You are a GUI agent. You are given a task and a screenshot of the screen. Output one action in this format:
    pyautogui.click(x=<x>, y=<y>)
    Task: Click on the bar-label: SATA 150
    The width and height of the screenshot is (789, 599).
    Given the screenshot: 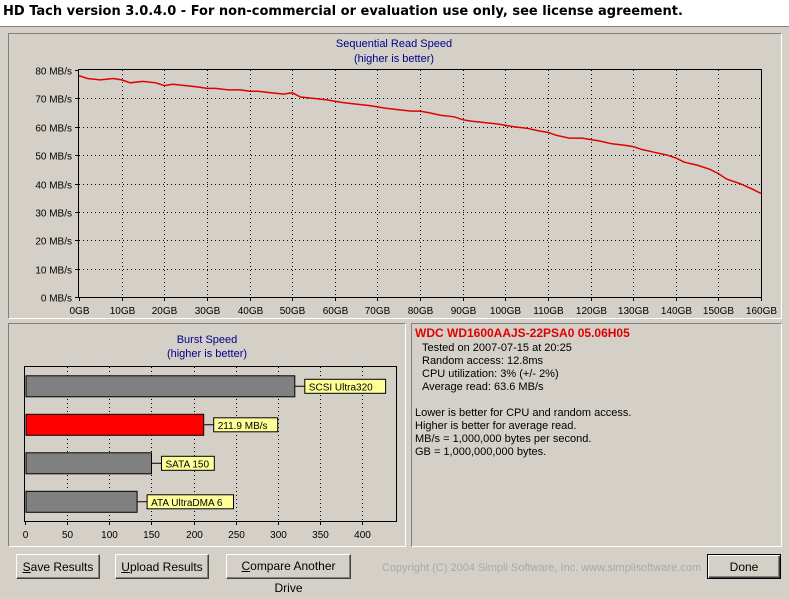 What is the action you would take?
    pyautogui.click(x=188, y=464)
    